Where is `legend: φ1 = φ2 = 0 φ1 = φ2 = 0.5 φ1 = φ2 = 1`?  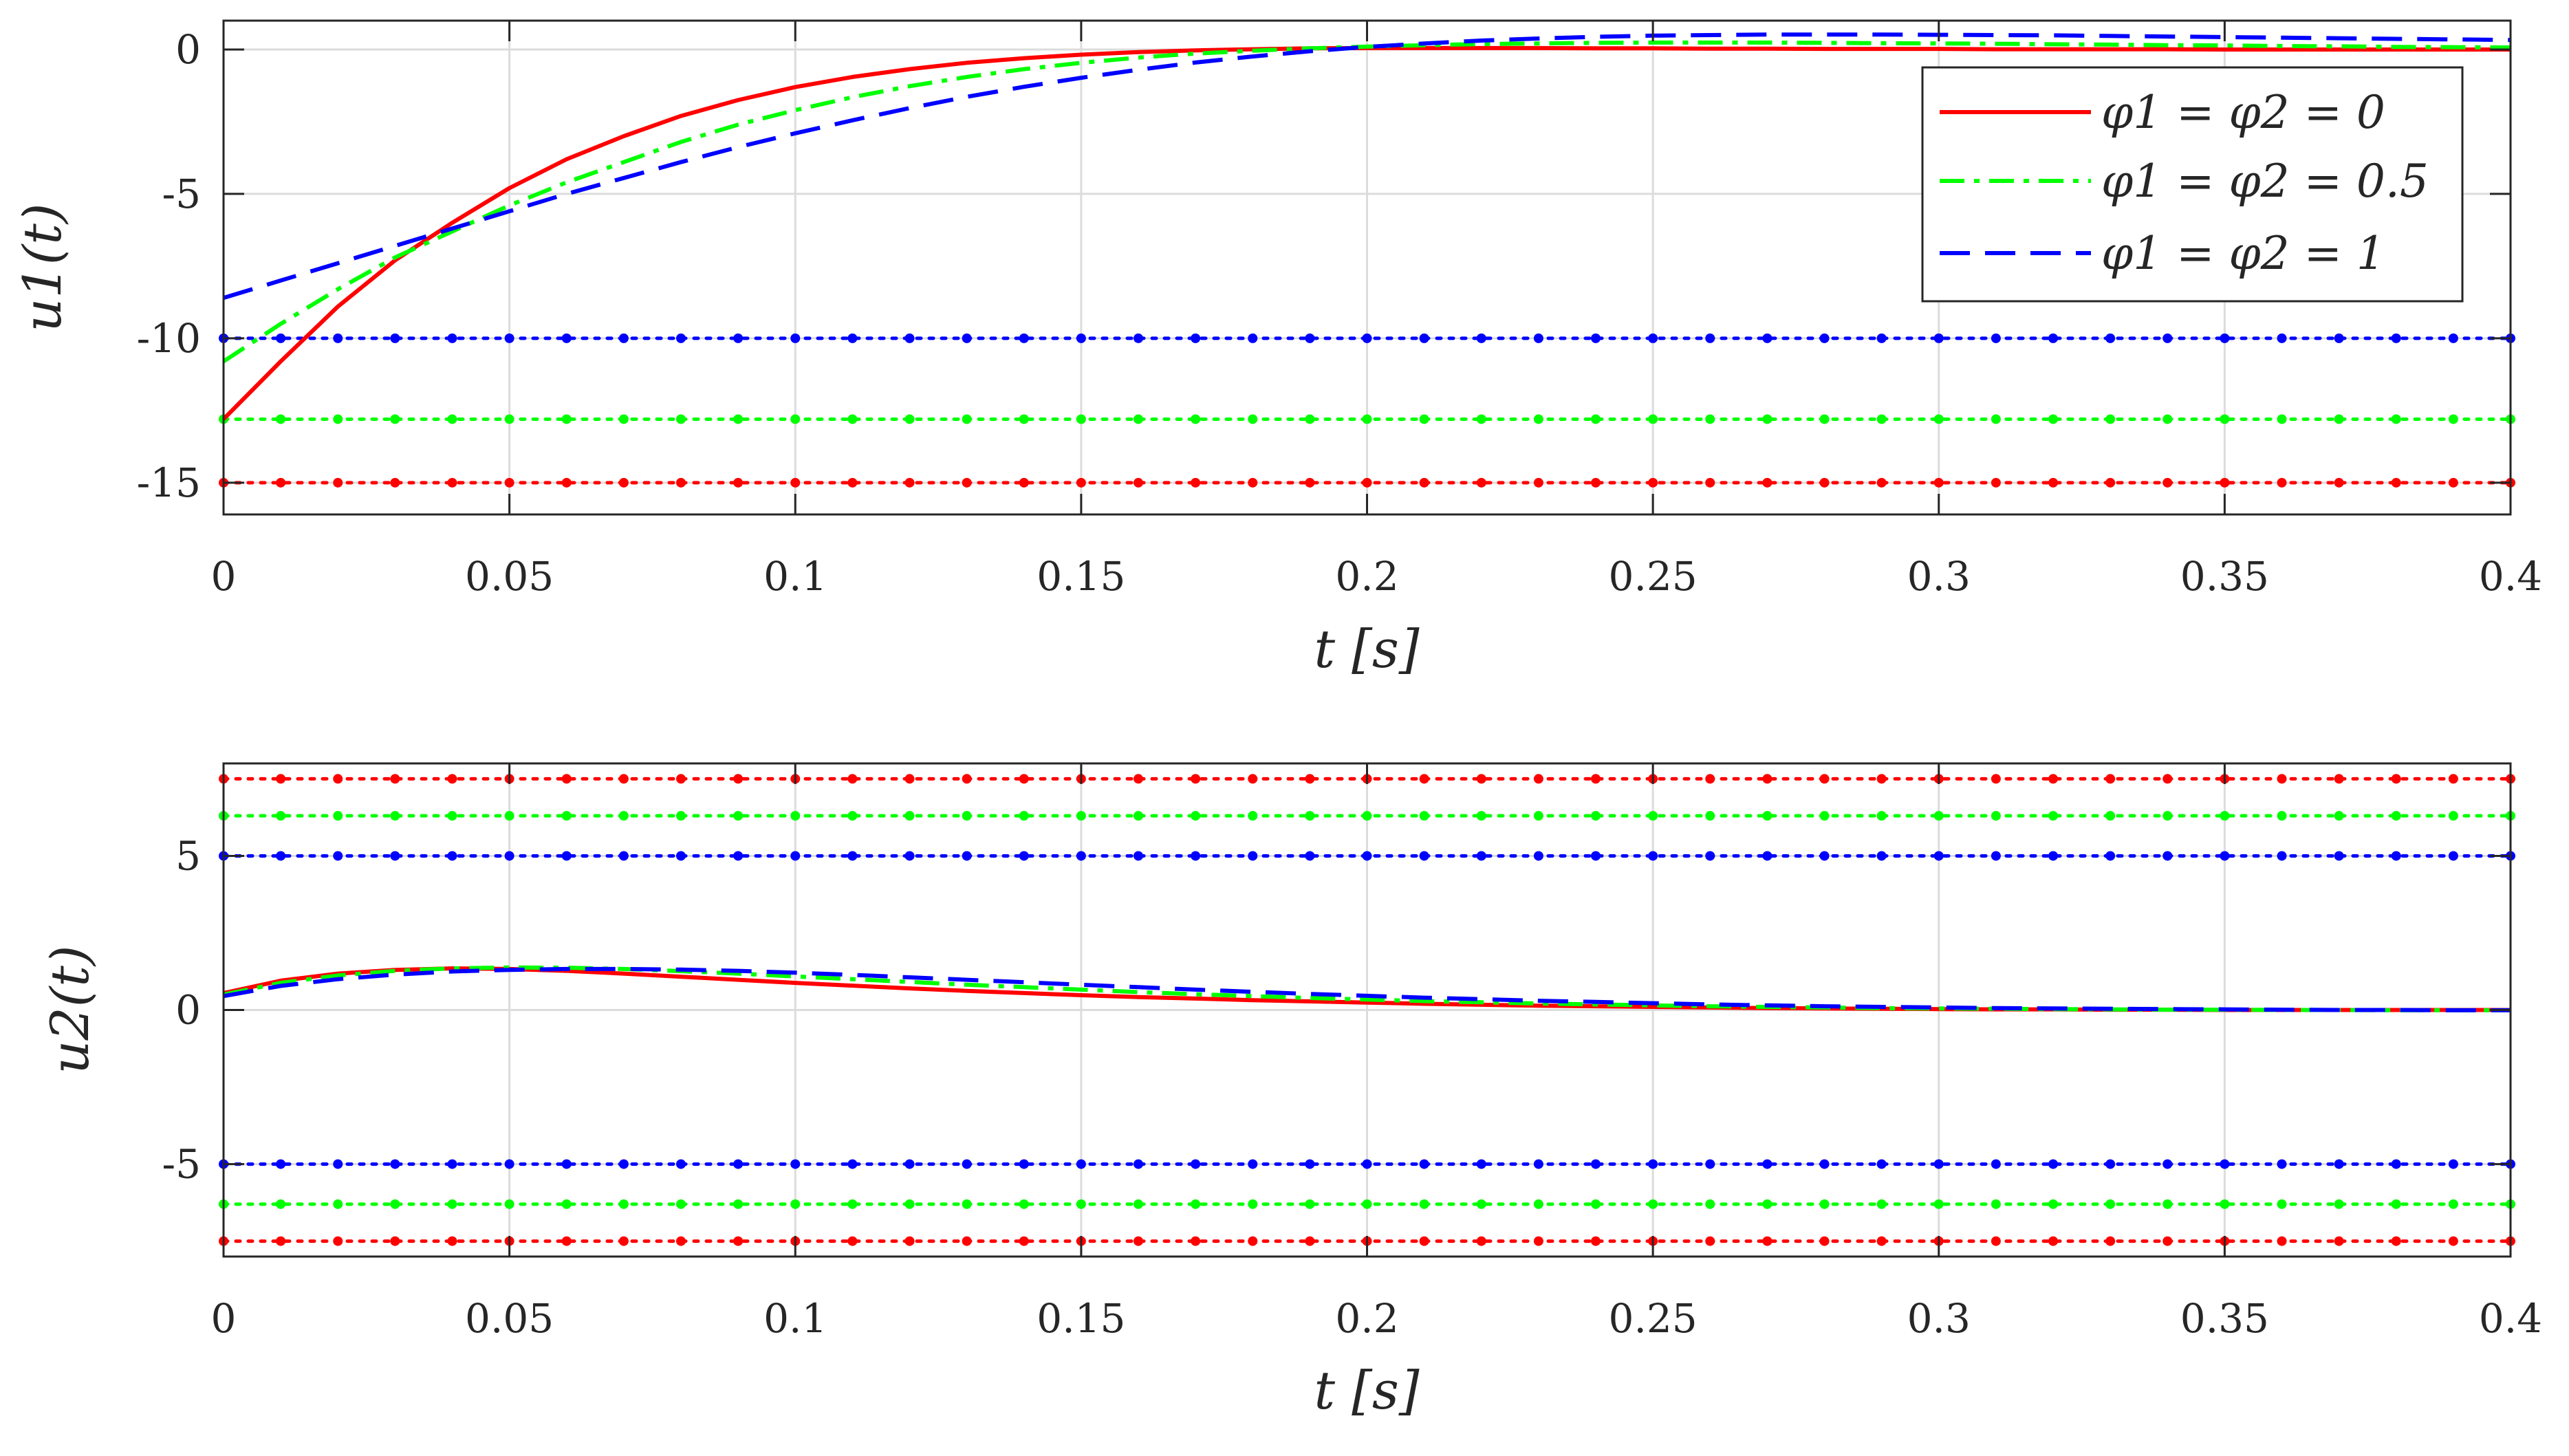
legend: φ1 = φ2 = 0 φ1 = φ2 = 0.5 φ1 = φ2 = 1 is located at coordinates (2193, 184).